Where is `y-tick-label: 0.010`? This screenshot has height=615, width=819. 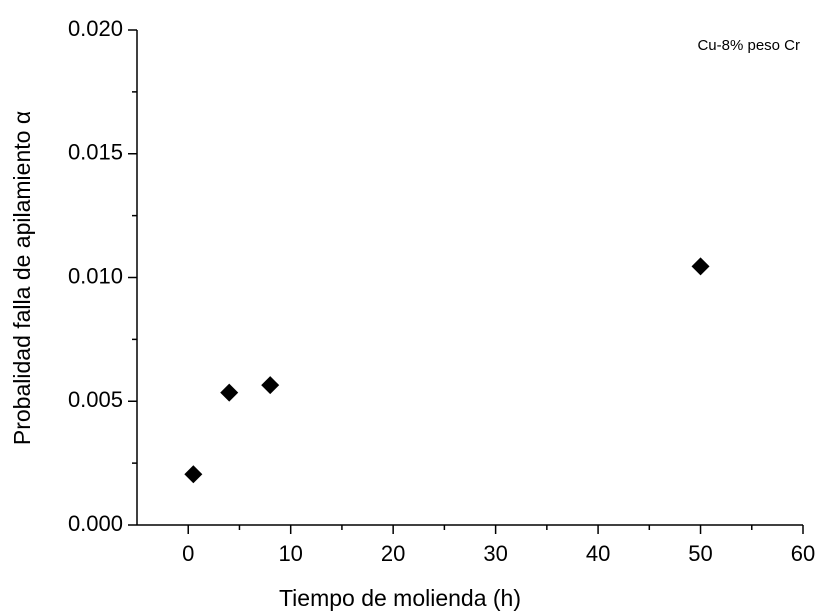 y-tick-label: 0.010 is located at coordinates (95, 275).